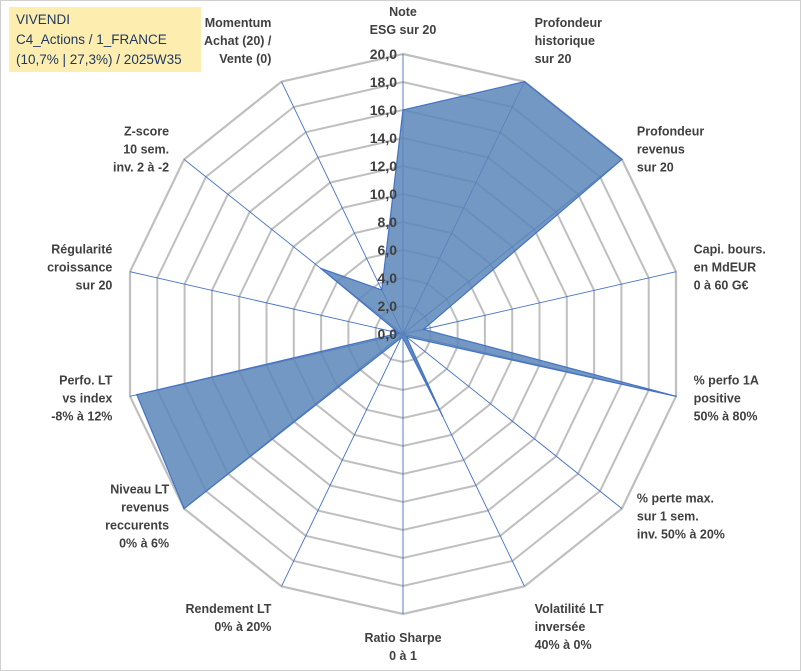 This screenshot has height=671, width=801. I want to click on r-tick-label: 12,0, so click(383, 166).